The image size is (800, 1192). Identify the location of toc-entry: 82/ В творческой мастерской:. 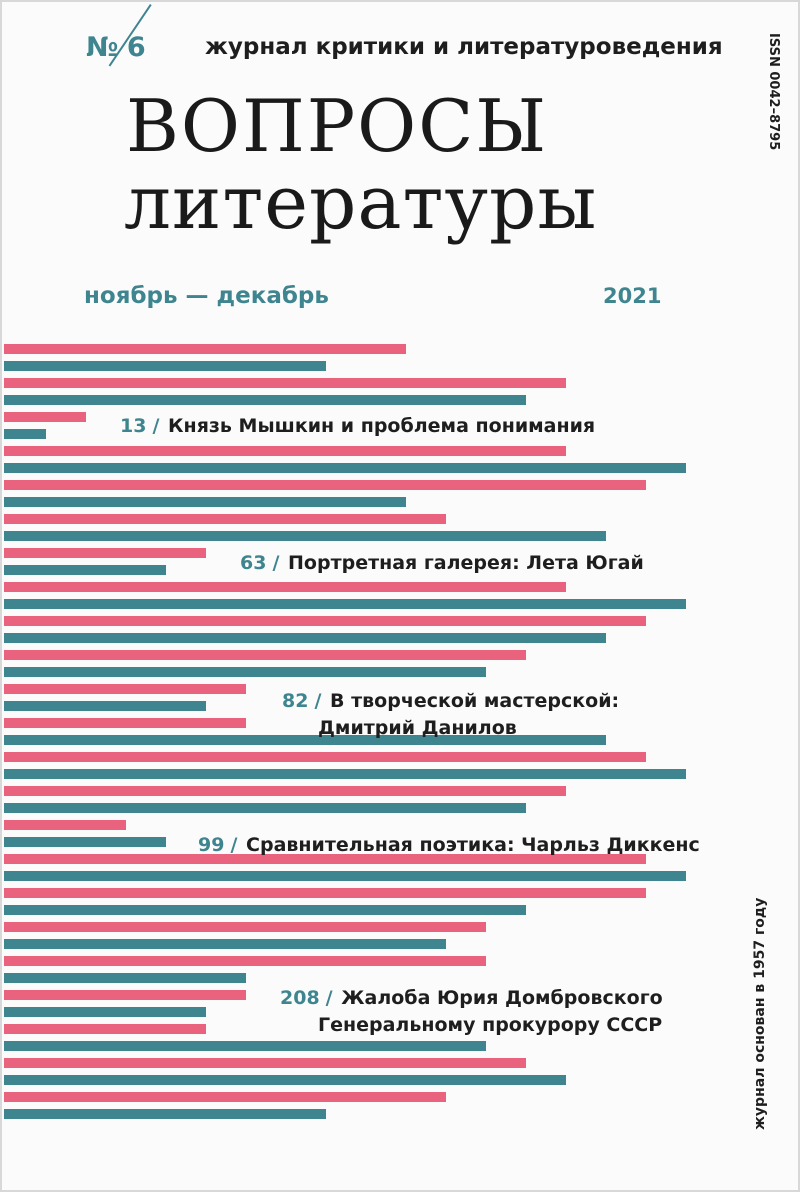
(450, 701).